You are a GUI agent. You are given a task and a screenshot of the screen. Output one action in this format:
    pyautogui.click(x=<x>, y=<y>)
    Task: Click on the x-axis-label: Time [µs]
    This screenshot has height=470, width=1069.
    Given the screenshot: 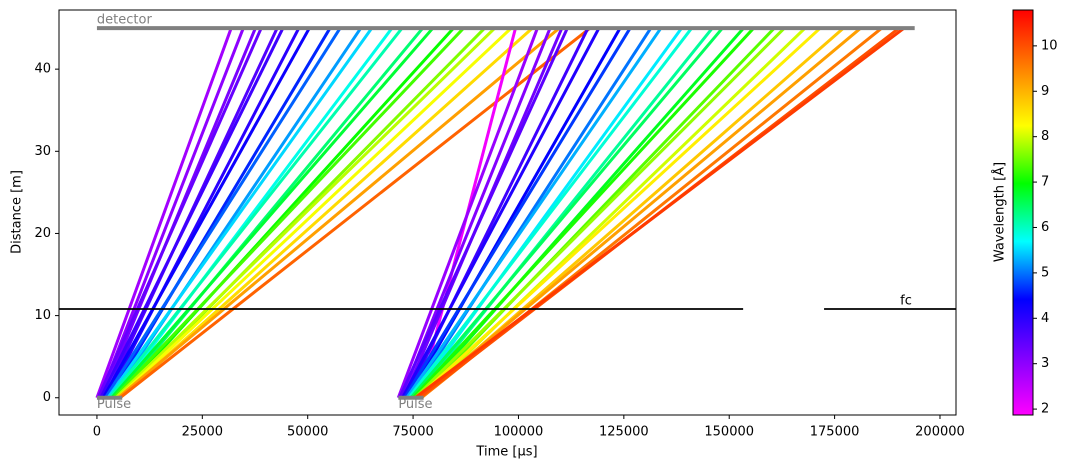 What is the action you would take?
    pyautogui.click(x=506, y=452)
    